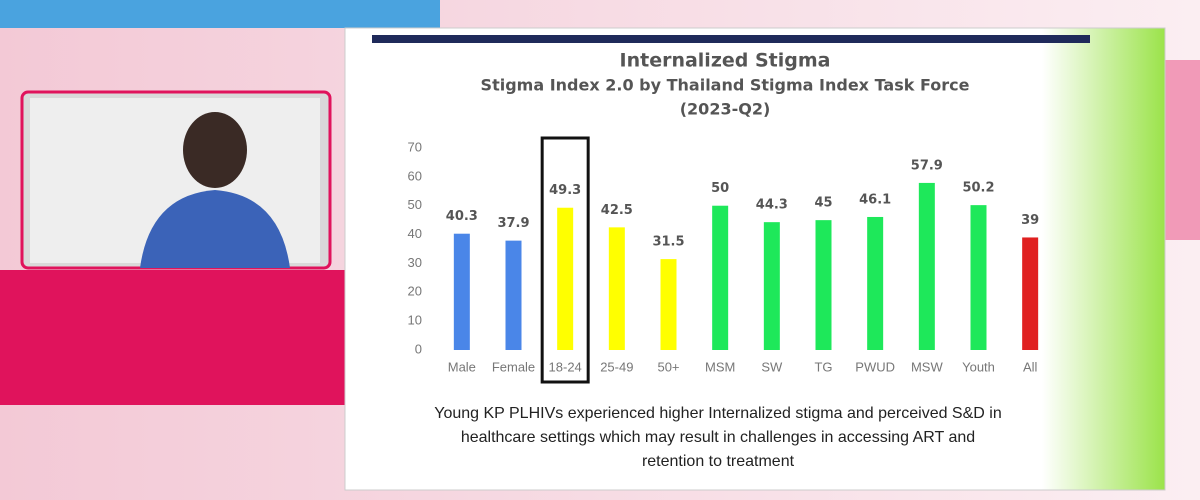 The width and height of the screenshot is (1200, 500). What do you see at coordinates (215, 150) in the screenshot?
I see `speaker-head` at bounding box center [215, 150].